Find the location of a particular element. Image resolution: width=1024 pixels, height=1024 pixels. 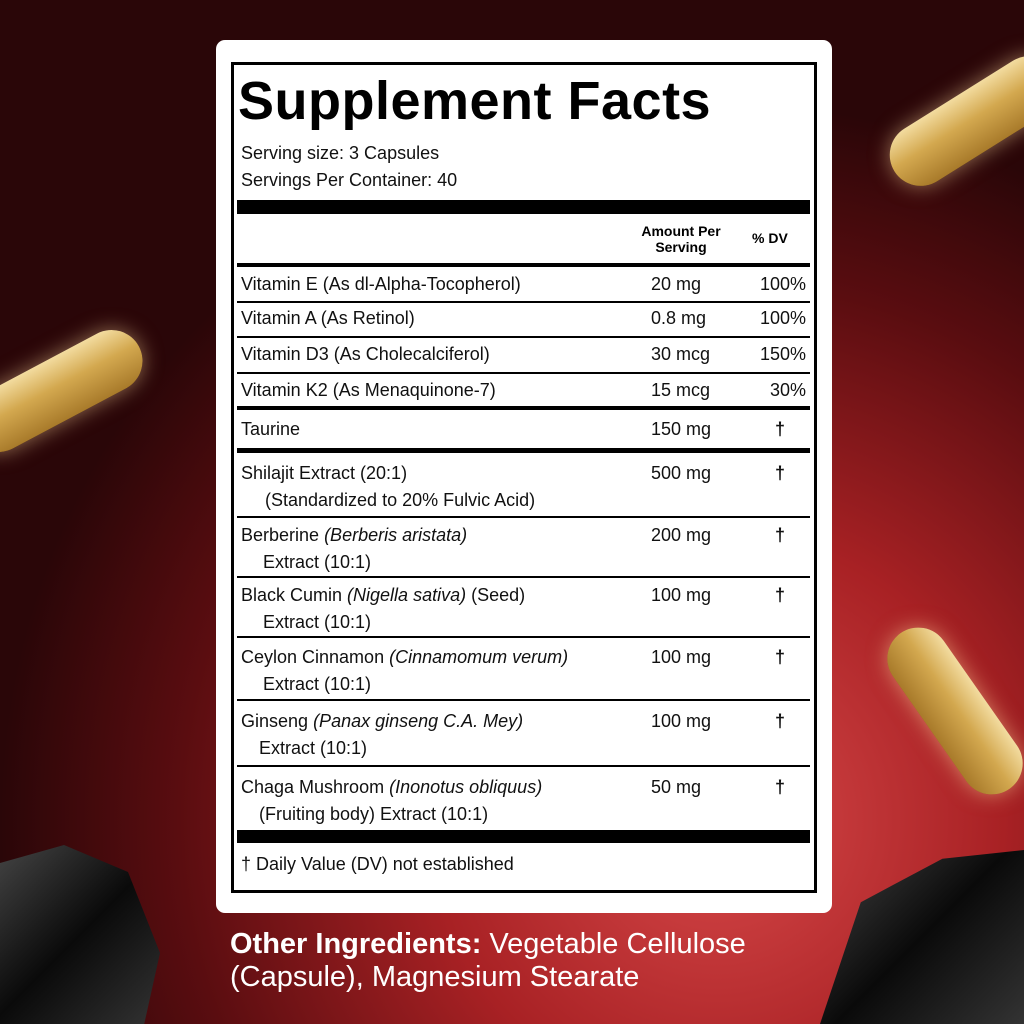

amount: 200 mg is located at coordinates (681, 535).